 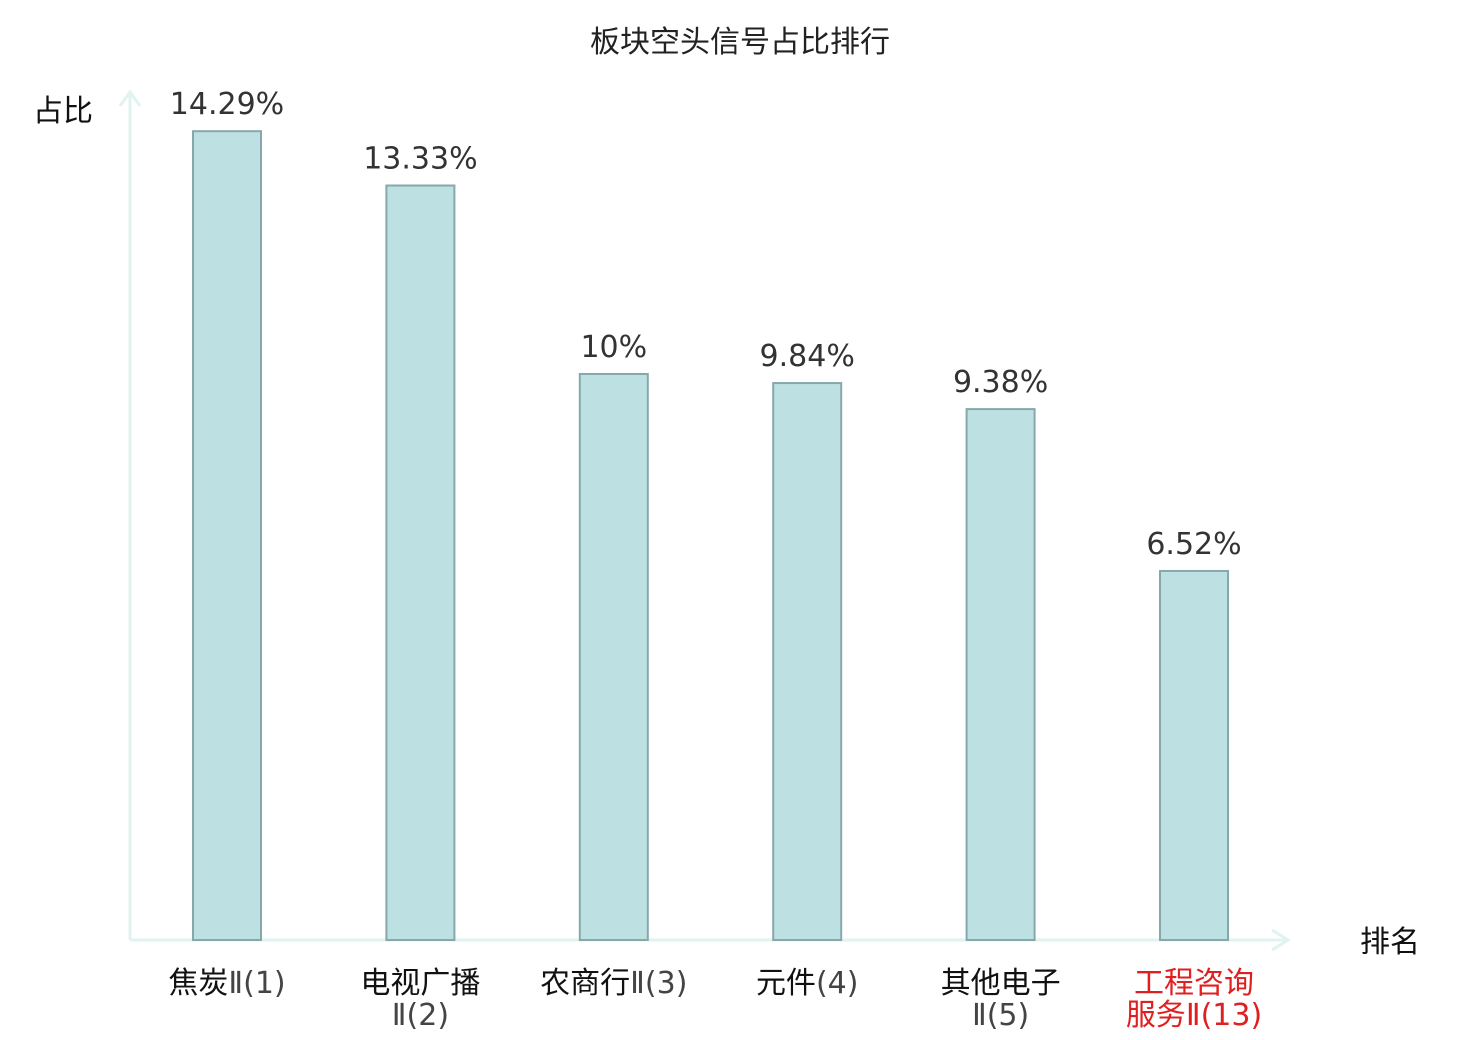 I want to click on chart-title: 板块空头信号占比排行, so click(x=740, y=42).